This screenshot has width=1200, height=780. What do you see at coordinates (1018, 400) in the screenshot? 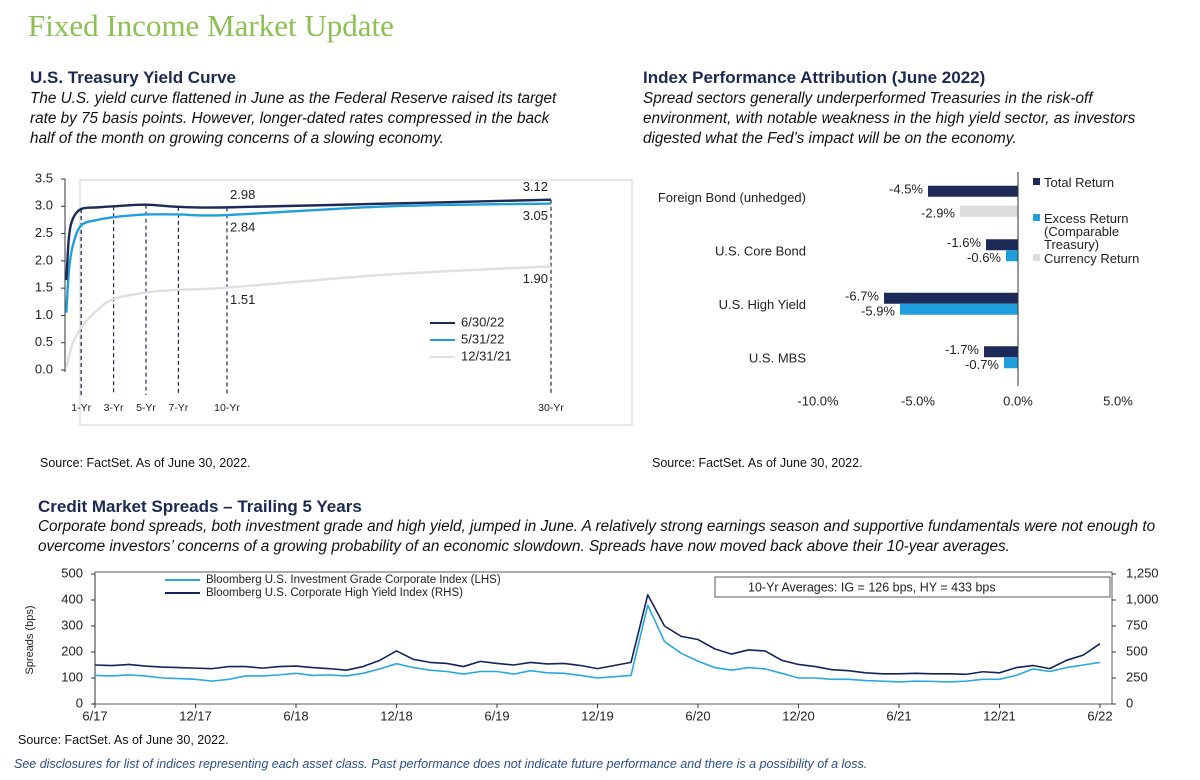
I see `x-tick-label: 0.0%` at bounding box center [1018, 400].